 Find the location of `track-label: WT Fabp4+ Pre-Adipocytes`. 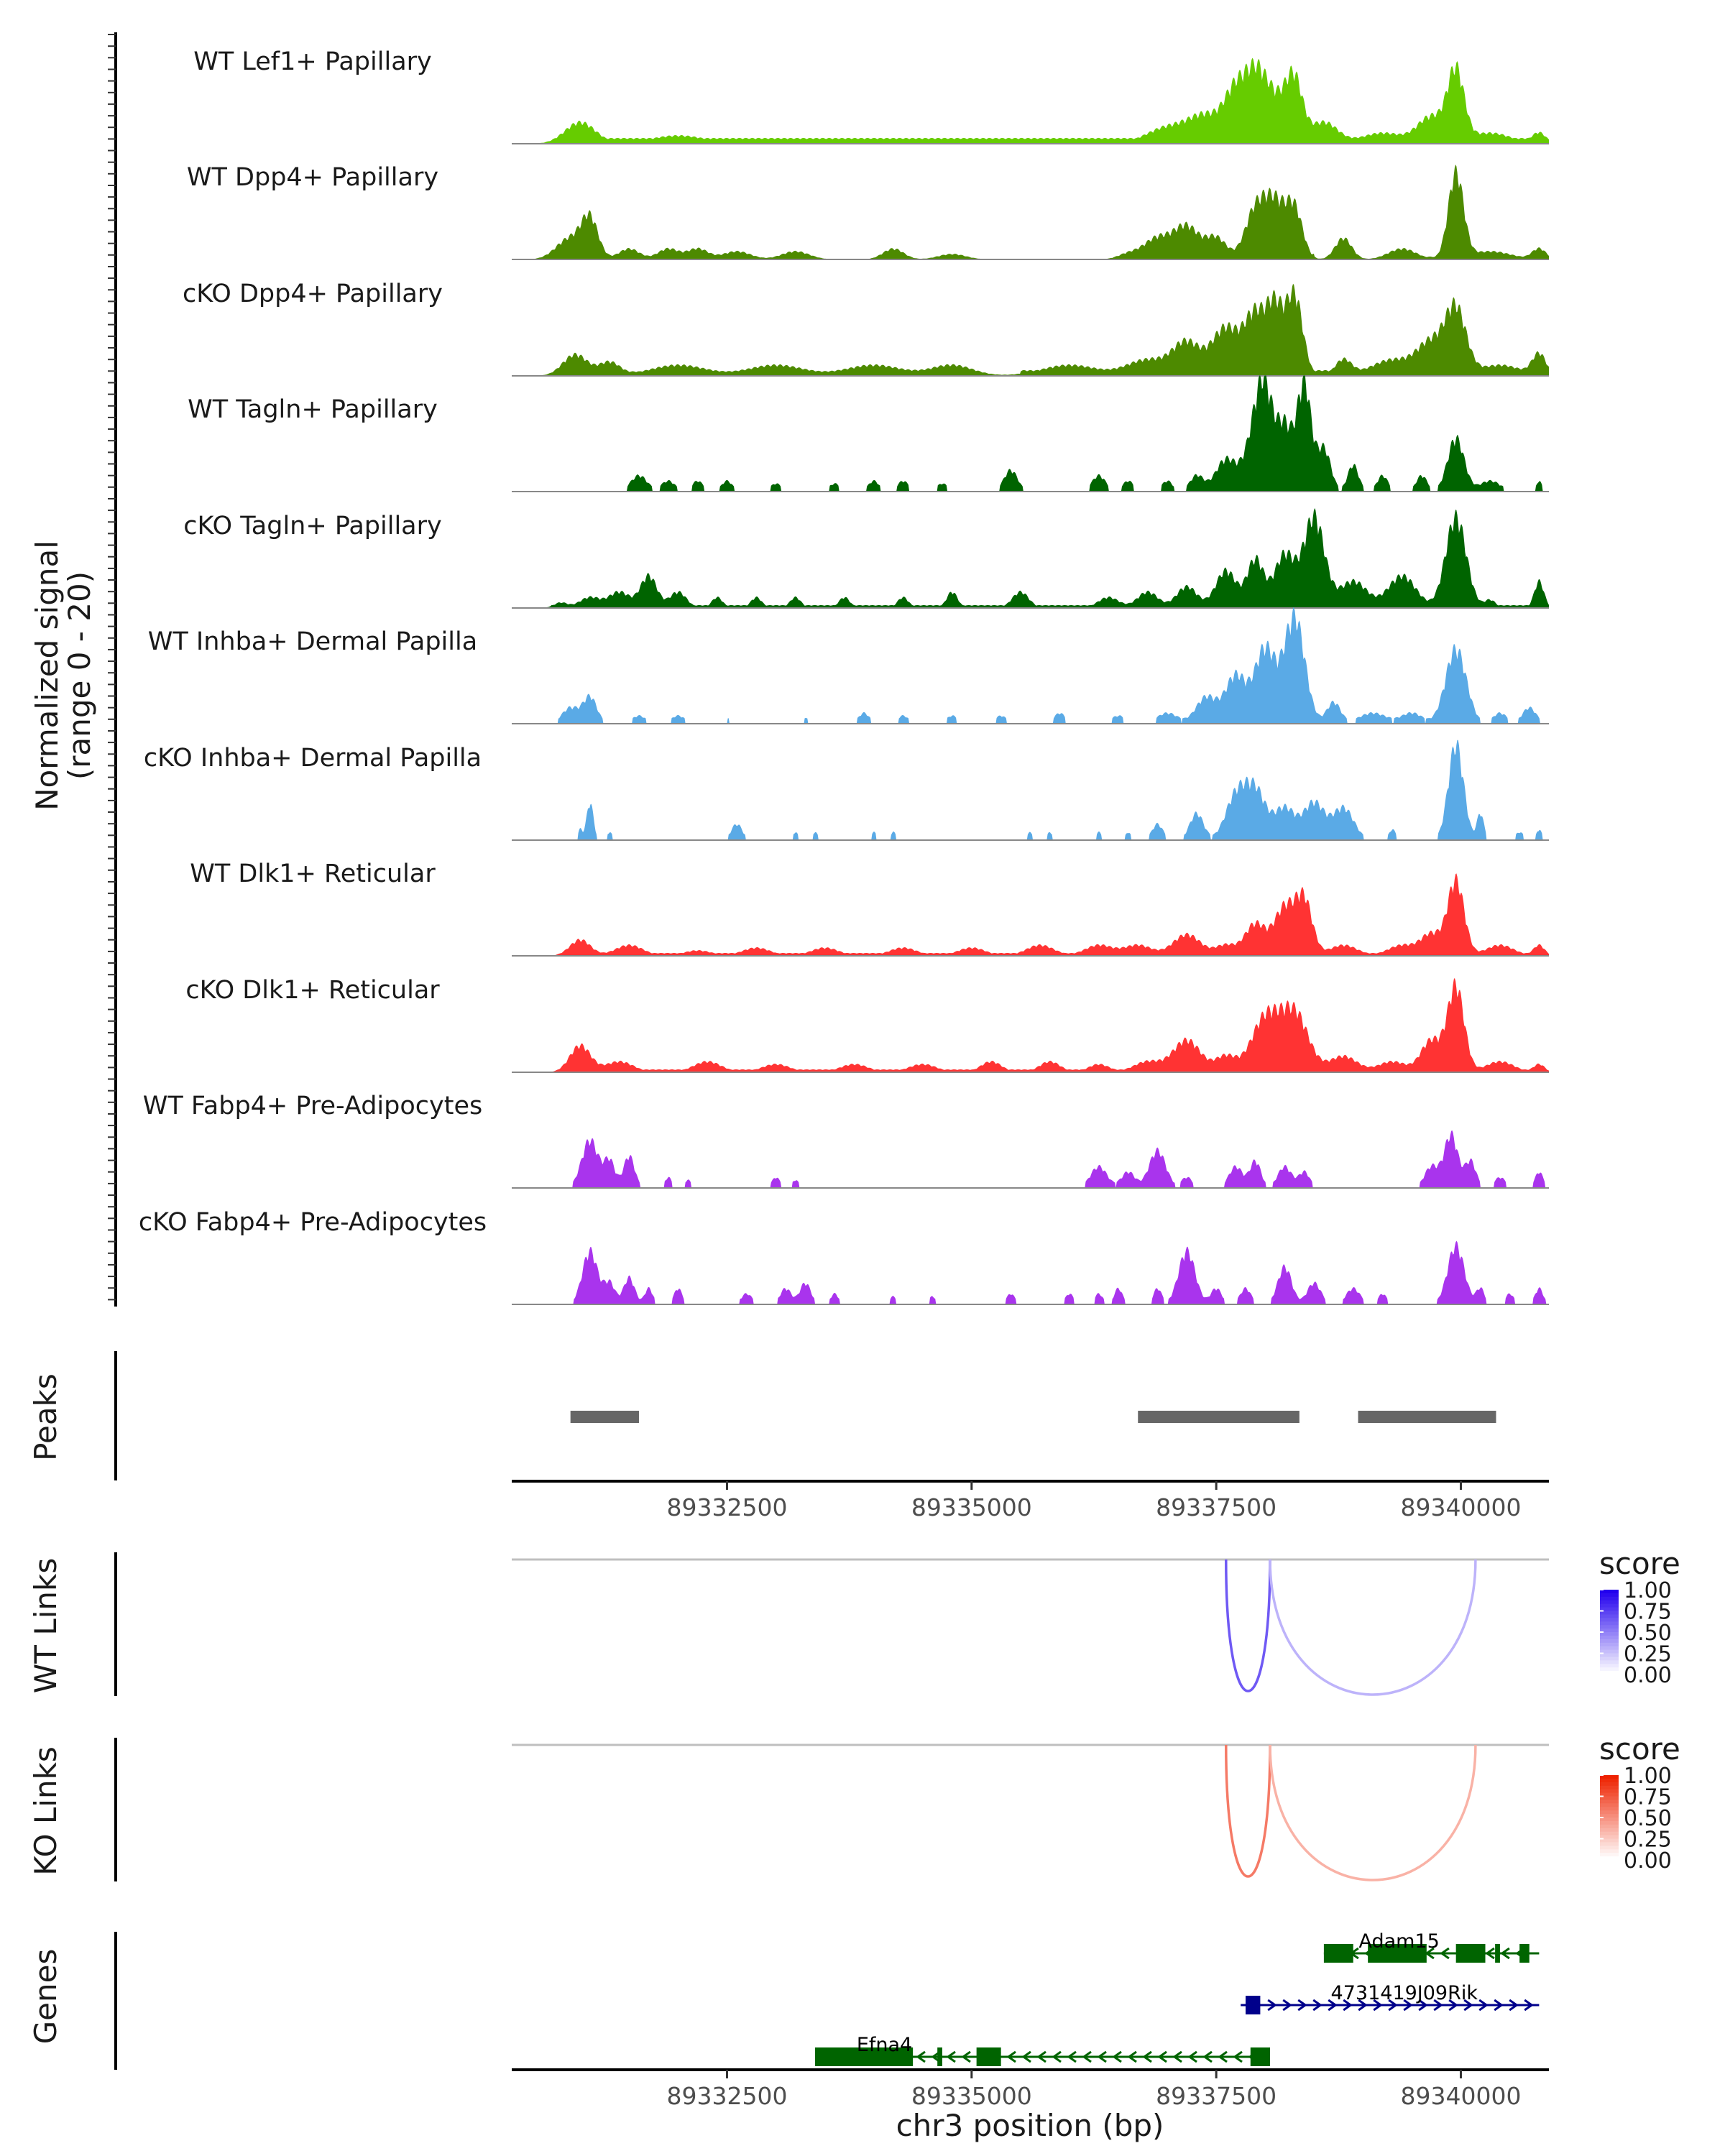

track-label: WT Fabp4+ Pre-Adipocytes is located at coordinates (312, 1106).